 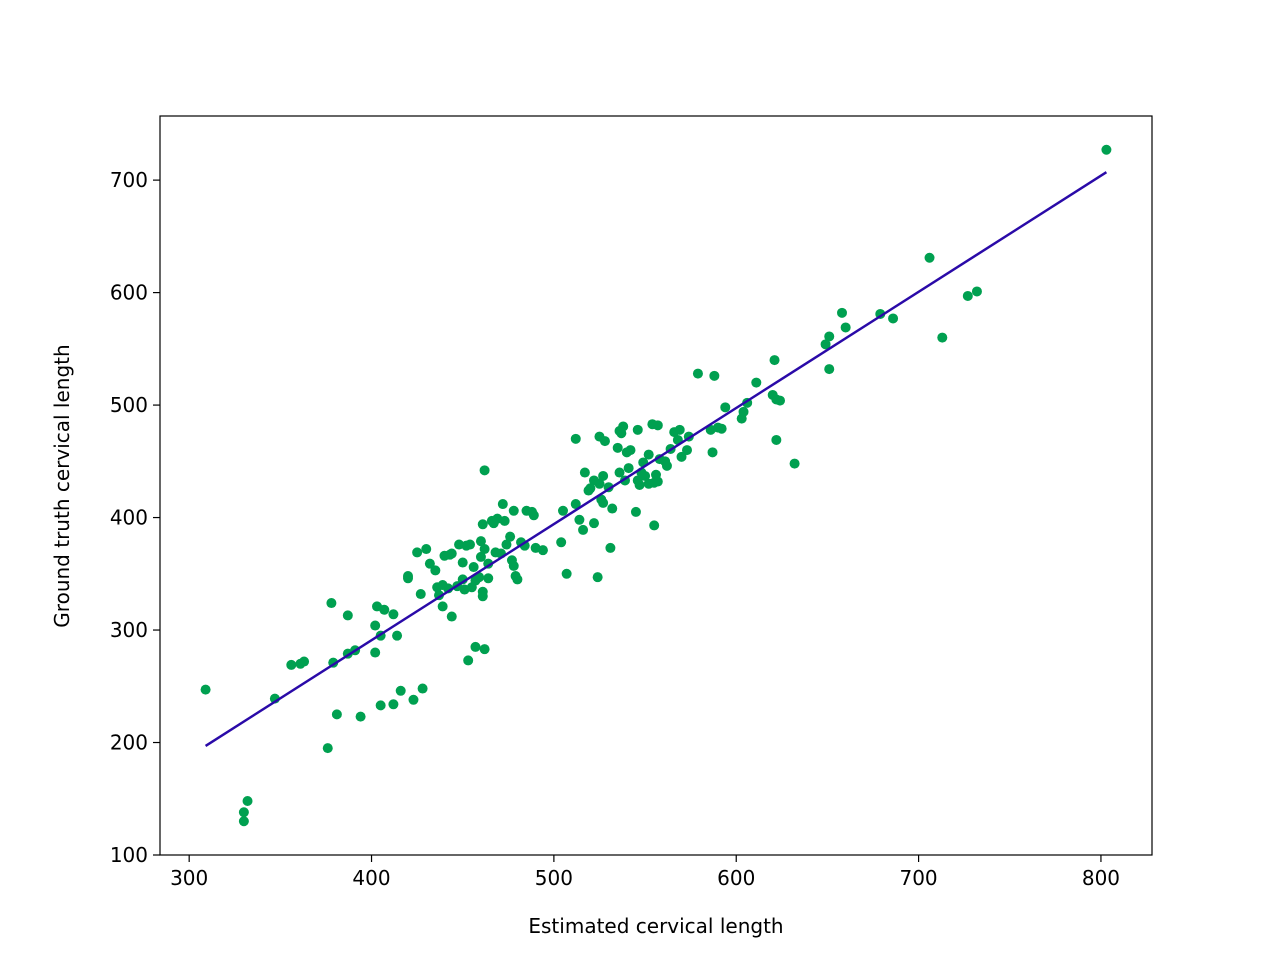 What do you see at coordinates (736, 878) in the screenshot?
I see `x-tick-label: 600` at bounding box center [736, 878].